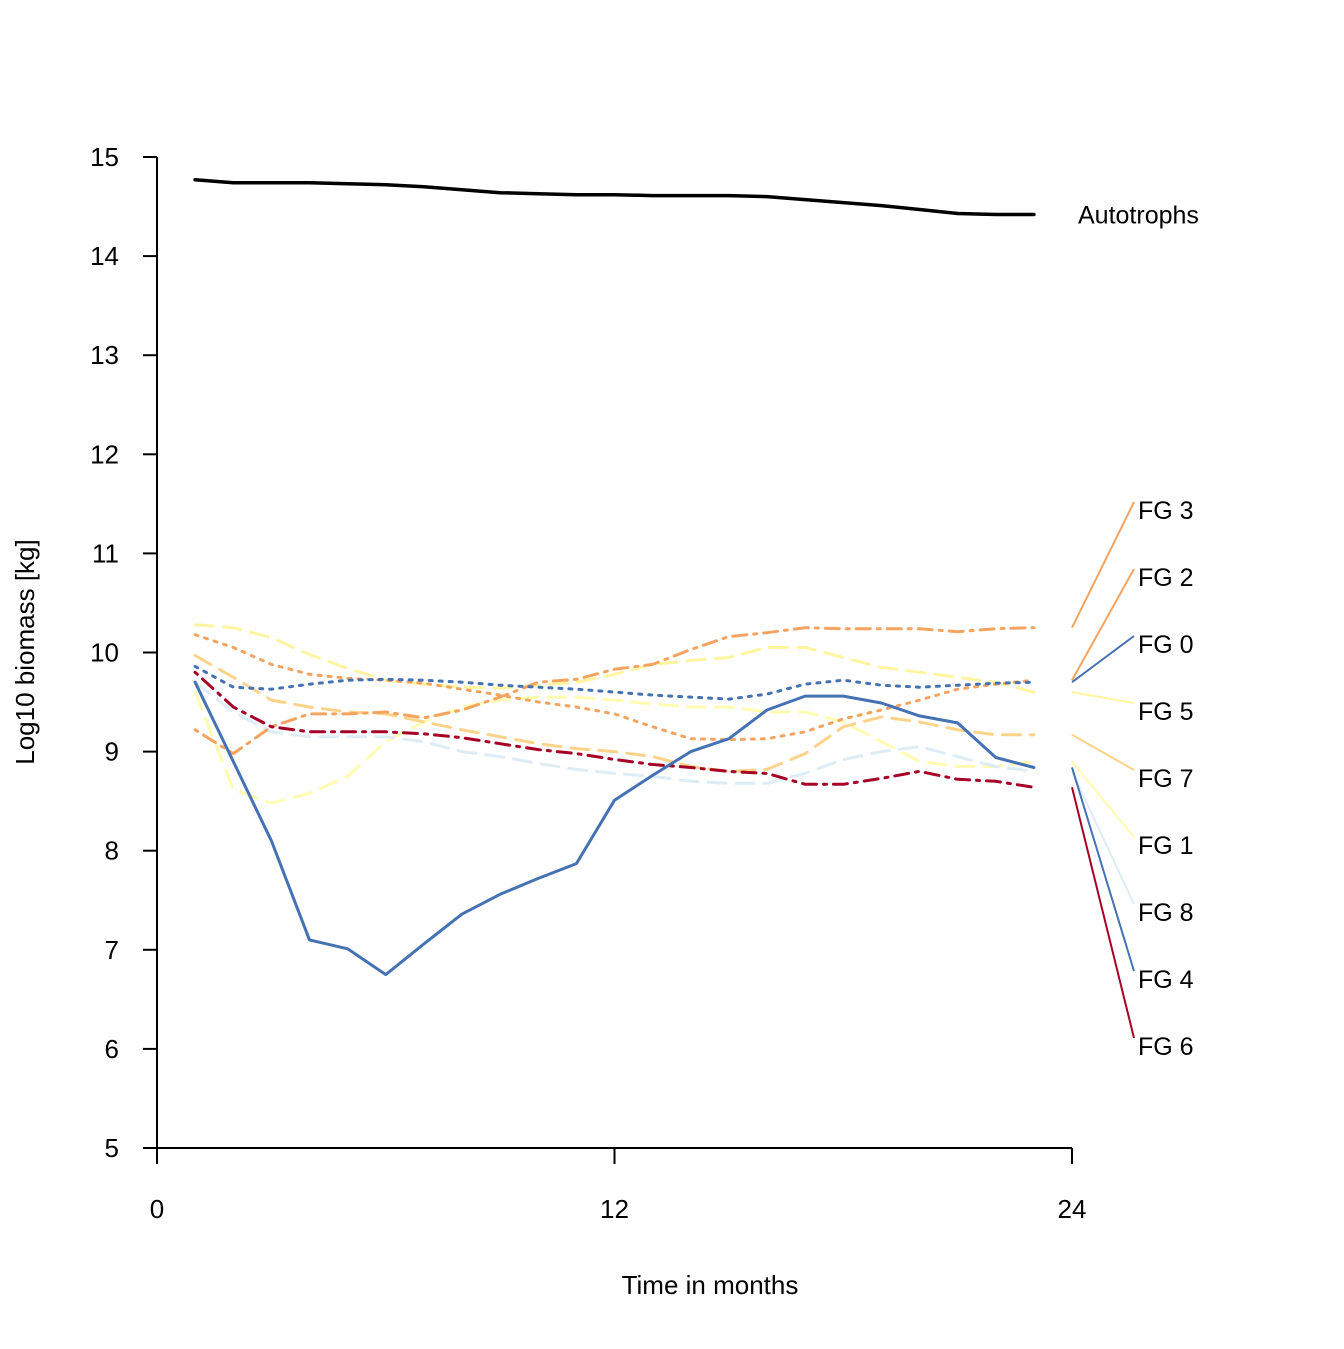 Image resolution: width=1344 pixels, height=1349 pixels. What do you see at coordinates (614, 197) in the screenshot?
I see `series-line-autotrophs` at bounding box center [614, 197].